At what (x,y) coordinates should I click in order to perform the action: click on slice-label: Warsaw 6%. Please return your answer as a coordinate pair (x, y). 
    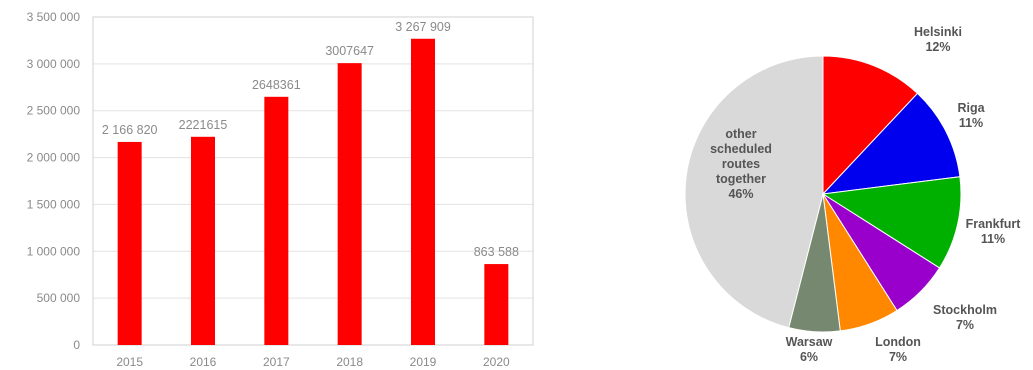
    Looking at the image, I should click on (809, 349).